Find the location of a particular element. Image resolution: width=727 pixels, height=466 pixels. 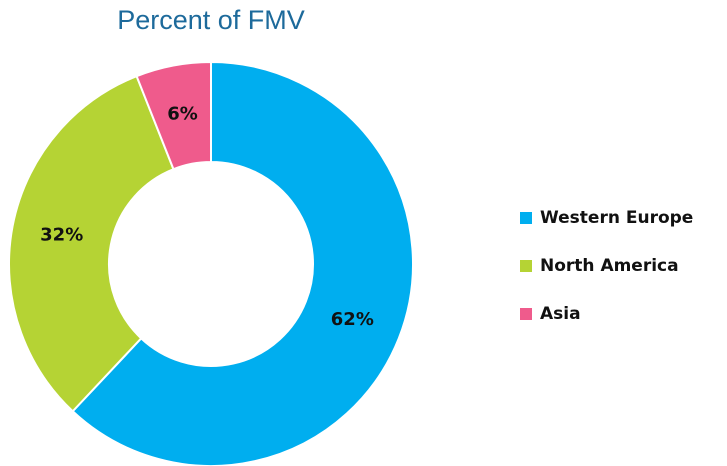

value-label: 6% is located at coordinates (182, 114).